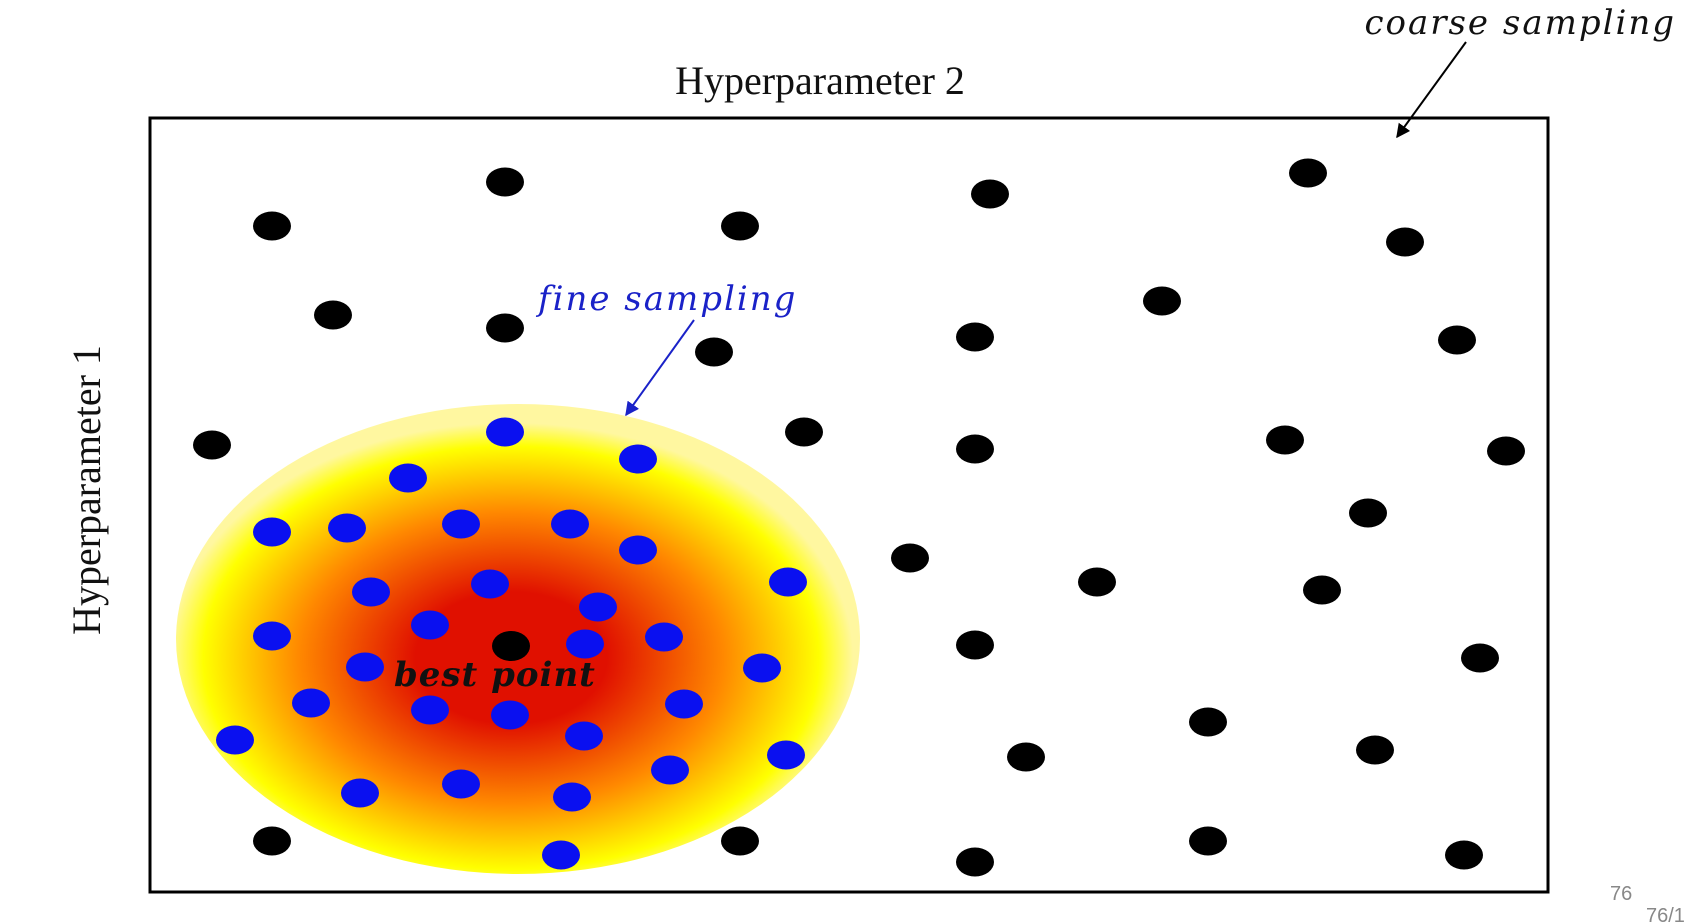  Describe the element at coordinates (1621, 894) in the screenshot. I see `page-number: 76` at that location.